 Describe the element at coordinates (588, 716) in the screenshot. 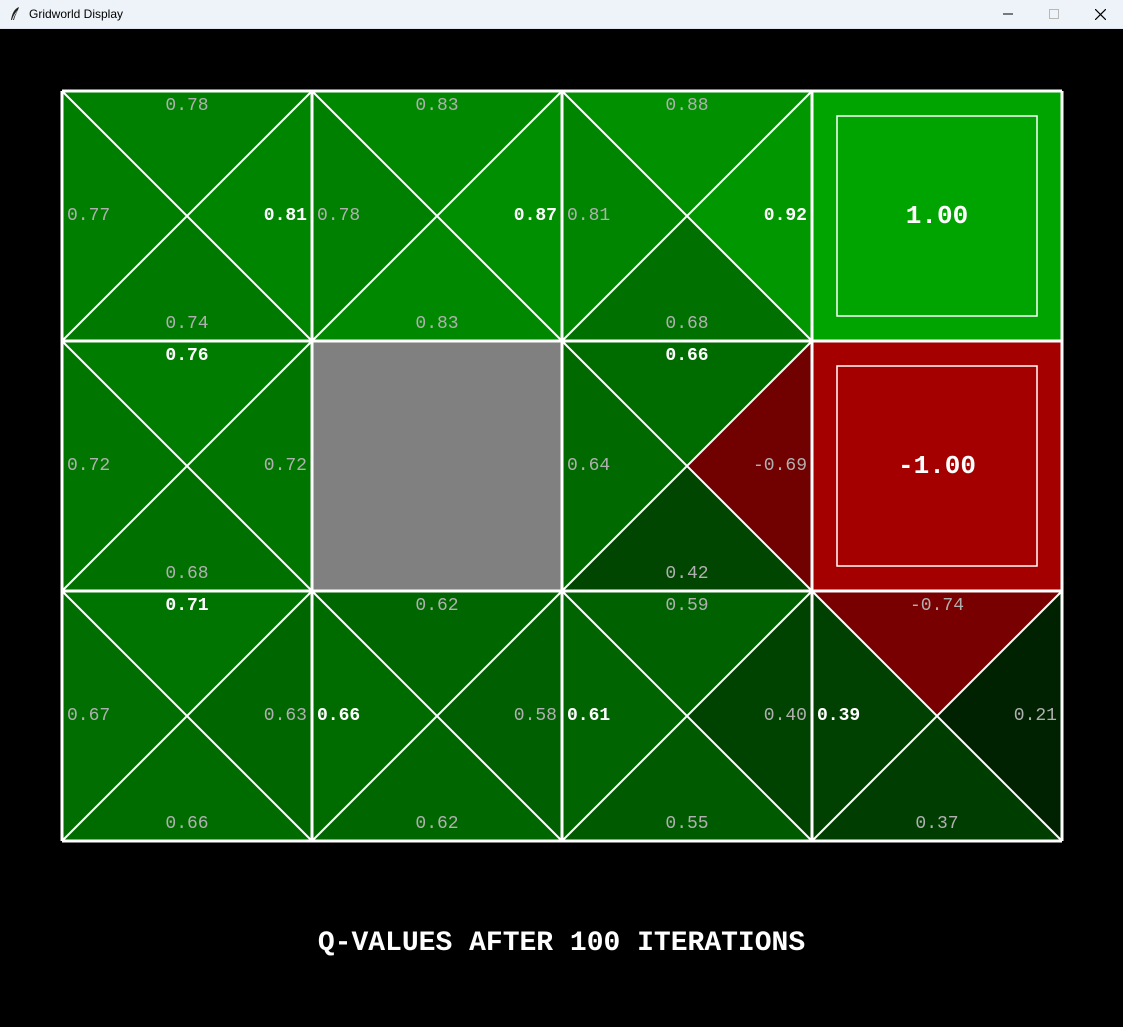

I see `q-value-west: 0.61` at that location.